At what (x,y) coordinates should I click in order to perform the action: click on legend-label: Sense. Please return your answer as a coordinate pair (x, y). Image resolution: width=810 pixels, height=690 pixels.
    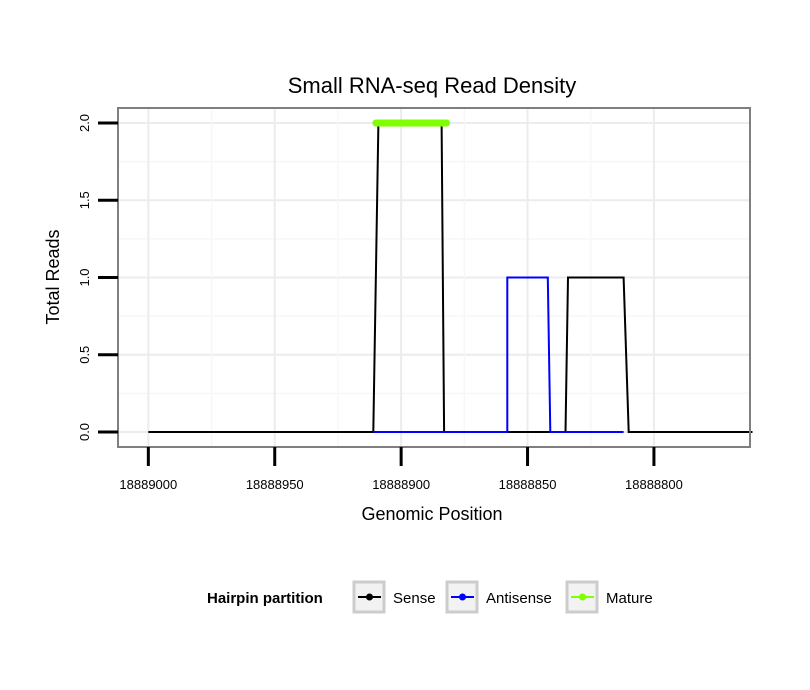
    Looking at the image, I should click on (414, 598).